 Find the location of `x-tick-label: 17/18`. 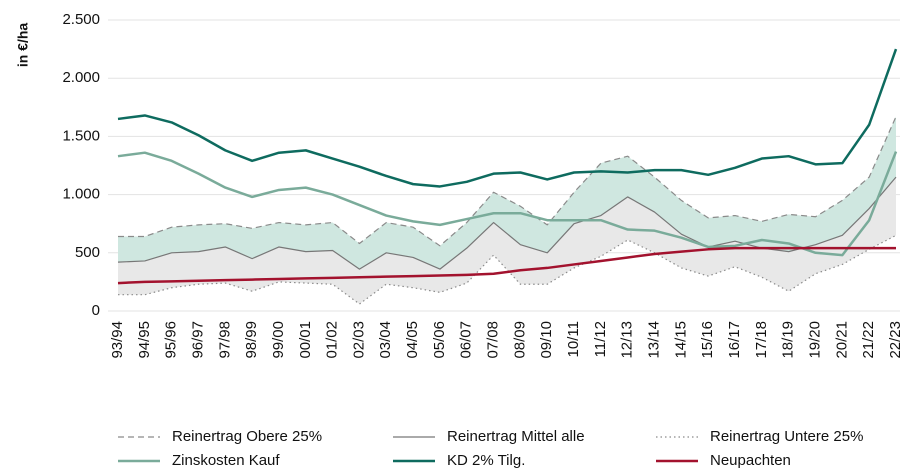

x-tick-label: 17/18 is located at coordinates (761, 340).